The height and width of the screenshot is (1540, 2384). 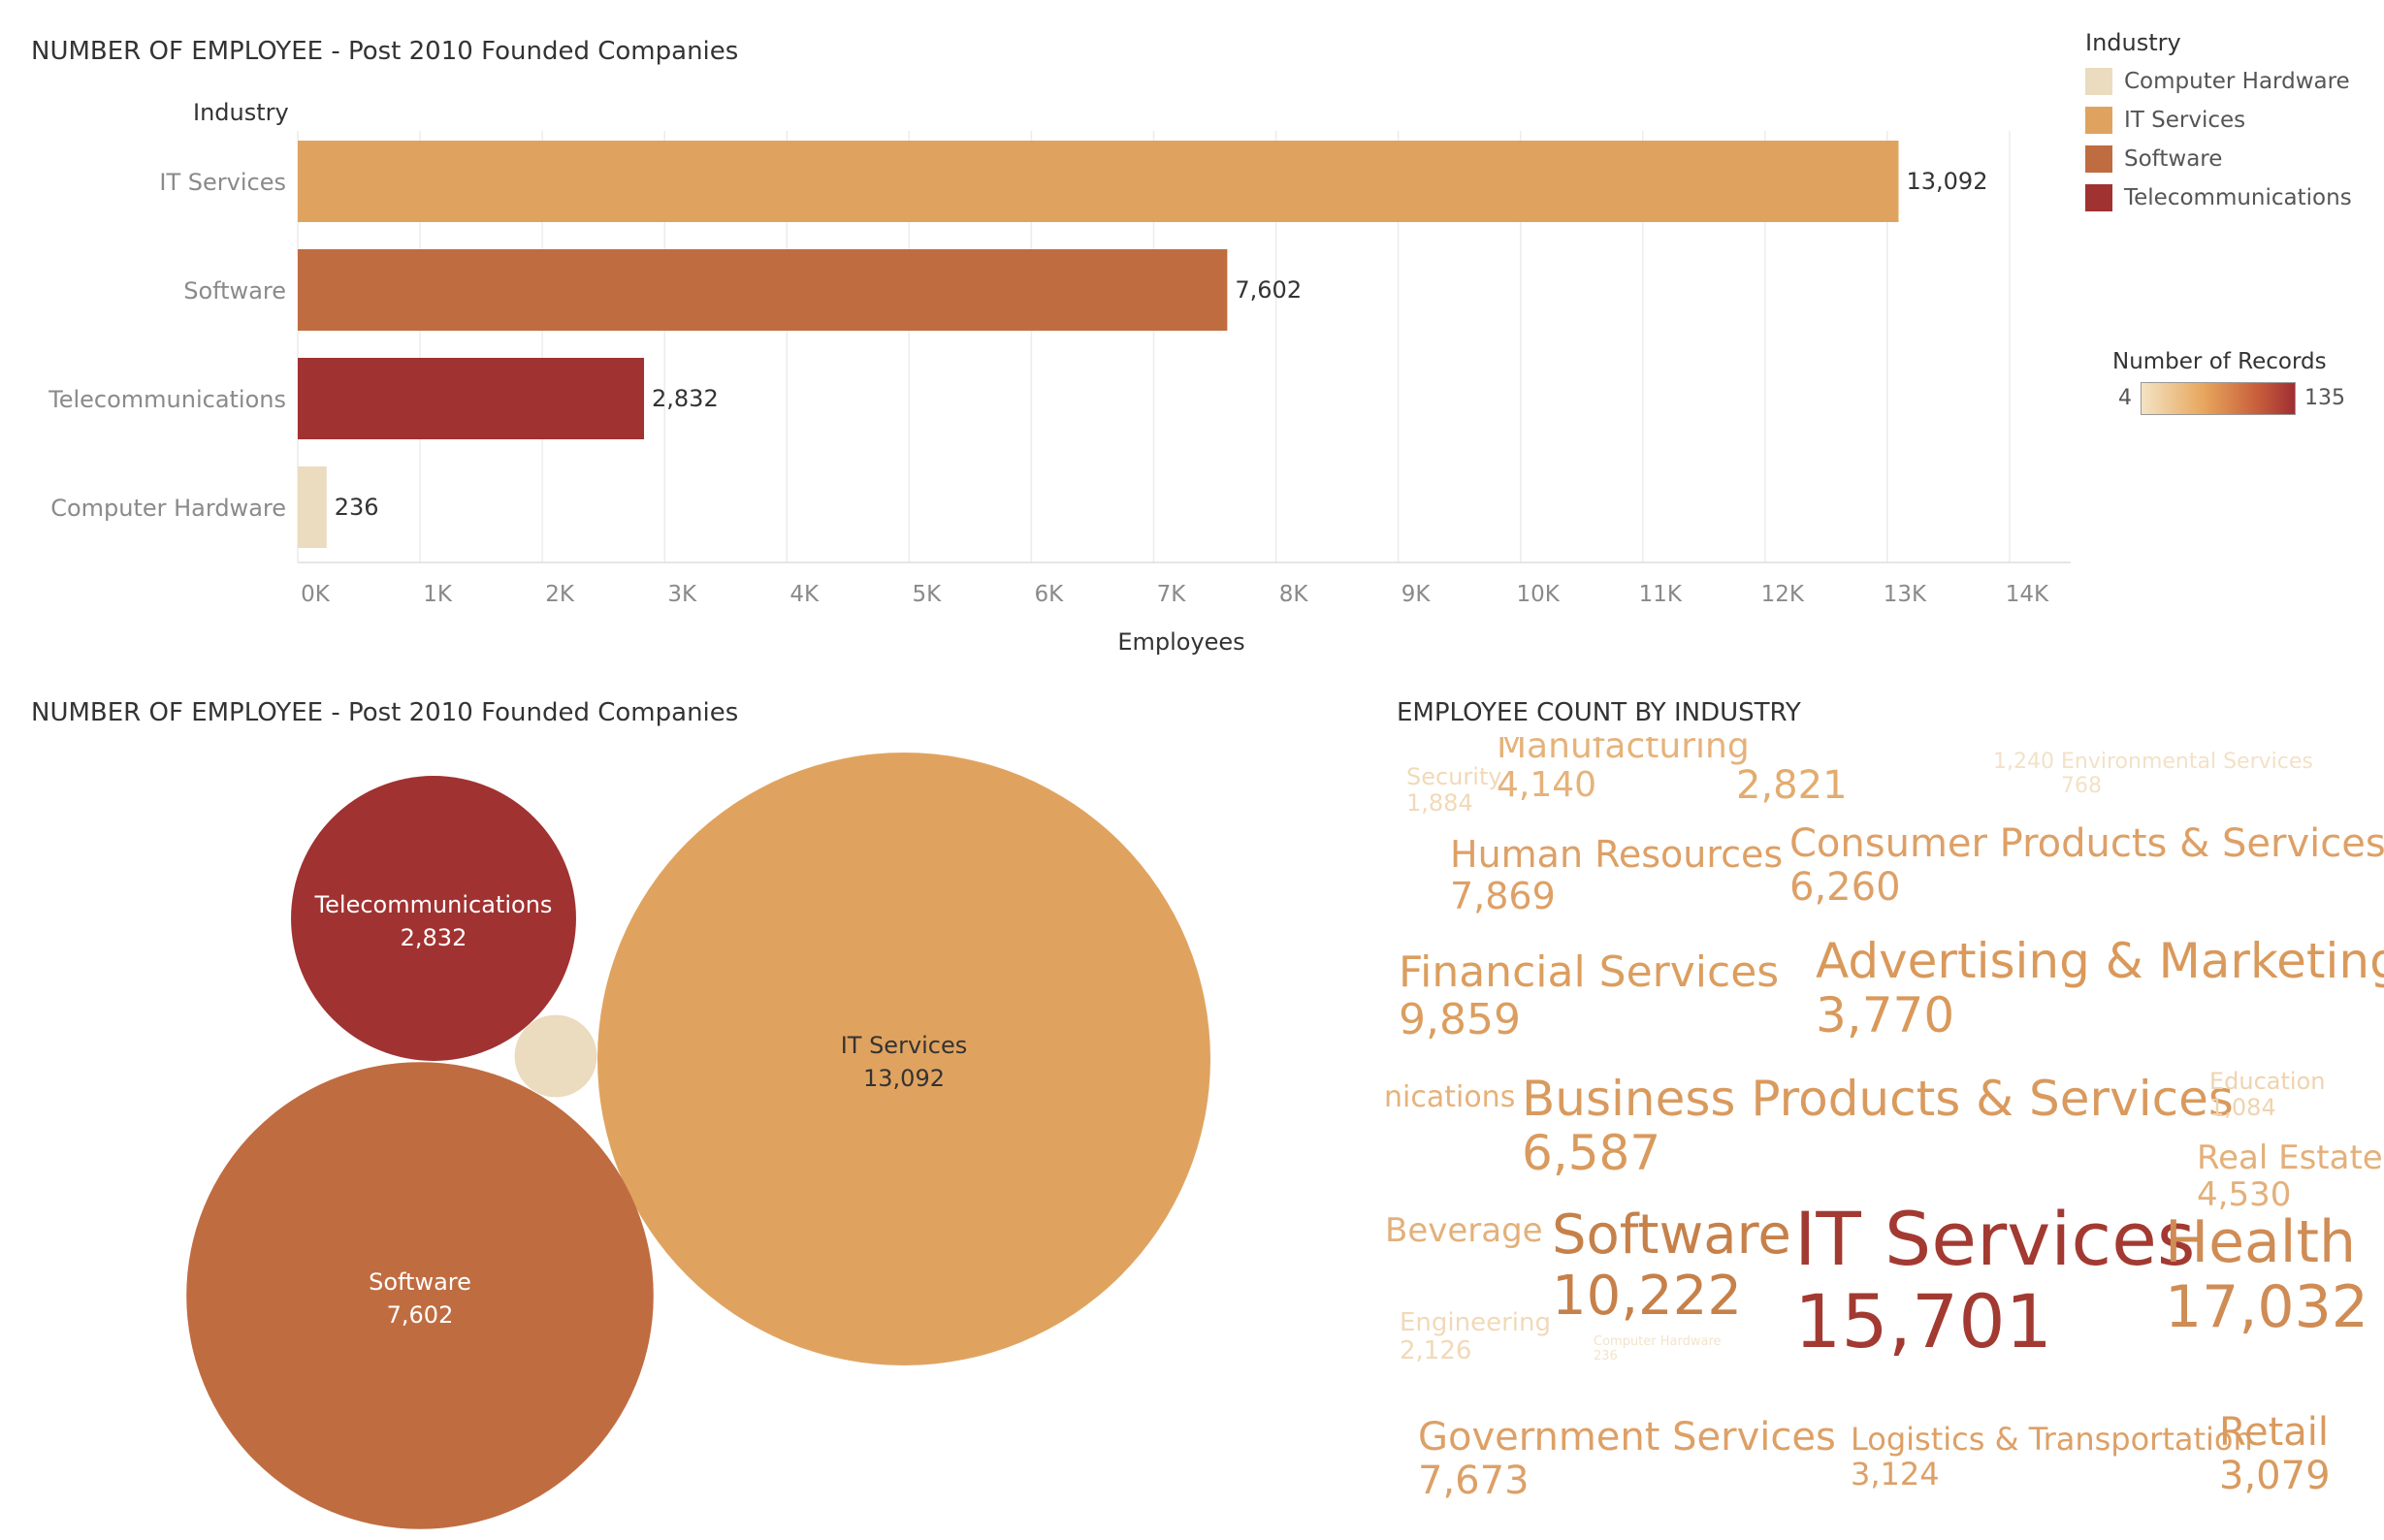 I want to click on word-cloud-item: Financial Services 9,859, so click(x=1589, y=996).